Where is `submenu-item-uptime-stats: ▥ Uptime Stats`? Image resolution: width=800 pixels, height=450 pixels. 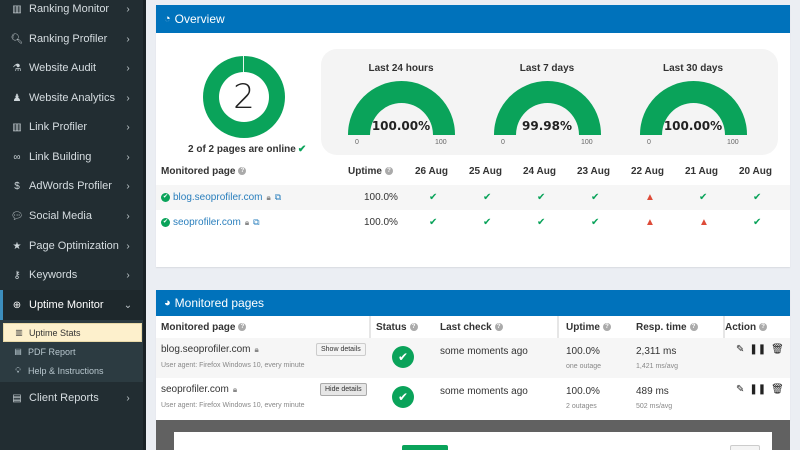 submenu-item-uptime-stats: ▥ Uptime Stats is located at coordinates (72, 332).